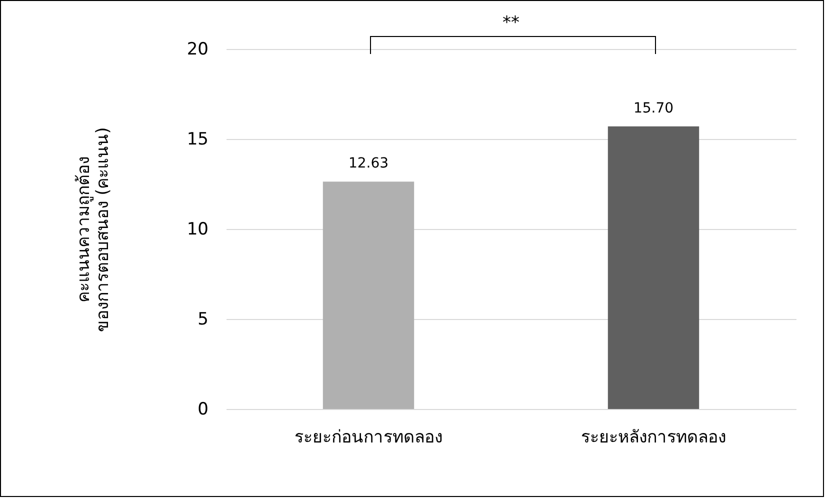  What do you see at coordinates (197, 230) in the screenshot?
I see `y-tick-label: 10` at bounding box center [197, 230].